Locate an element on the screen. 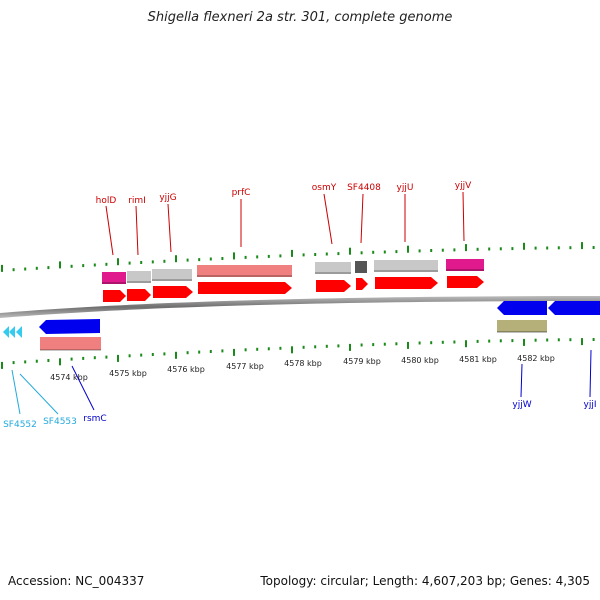 This screenshot has height=600, width=600. gene-label-yjjU: yjjU is located at coordinates (405, 188).